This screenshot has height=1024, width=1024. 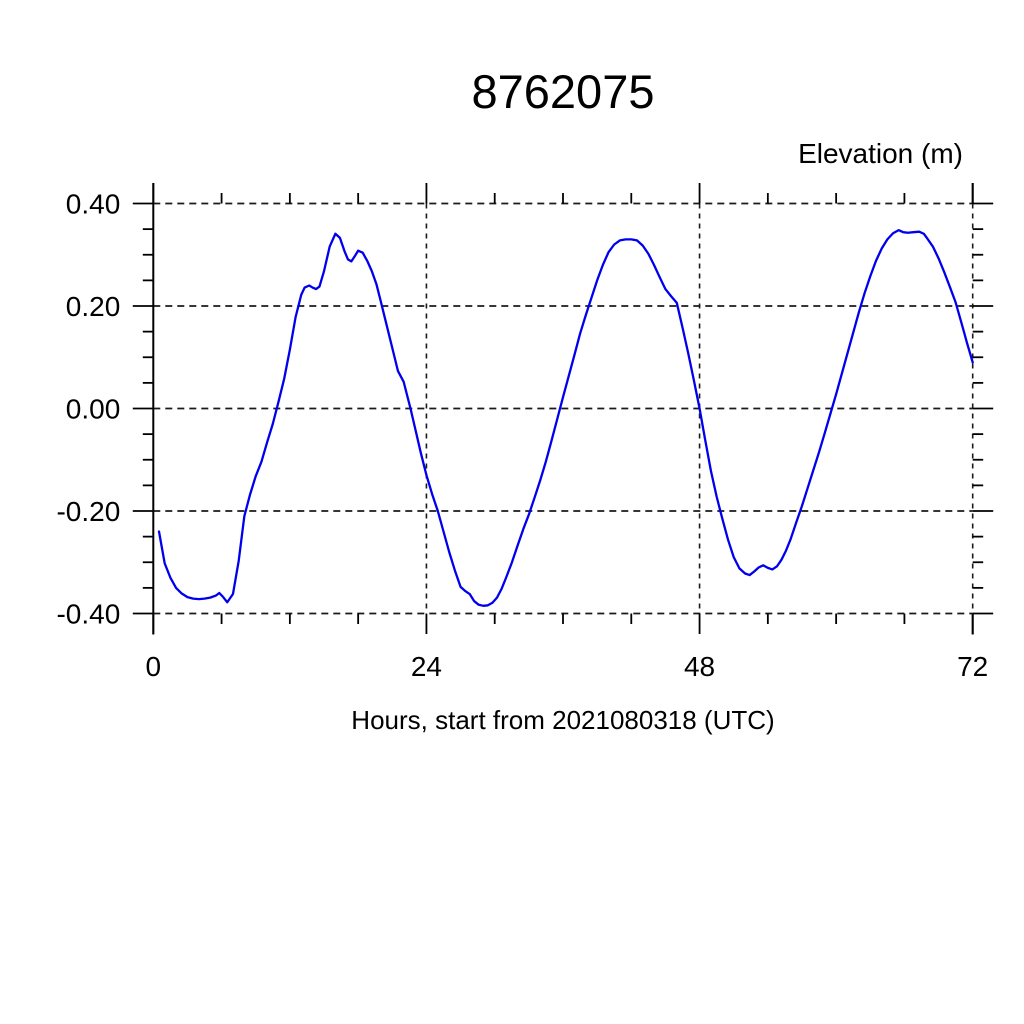 What do you see at coordinates (699, 666) in the screenshot?
I see `x-tick-label: 48` at bounding box center [699, 666].